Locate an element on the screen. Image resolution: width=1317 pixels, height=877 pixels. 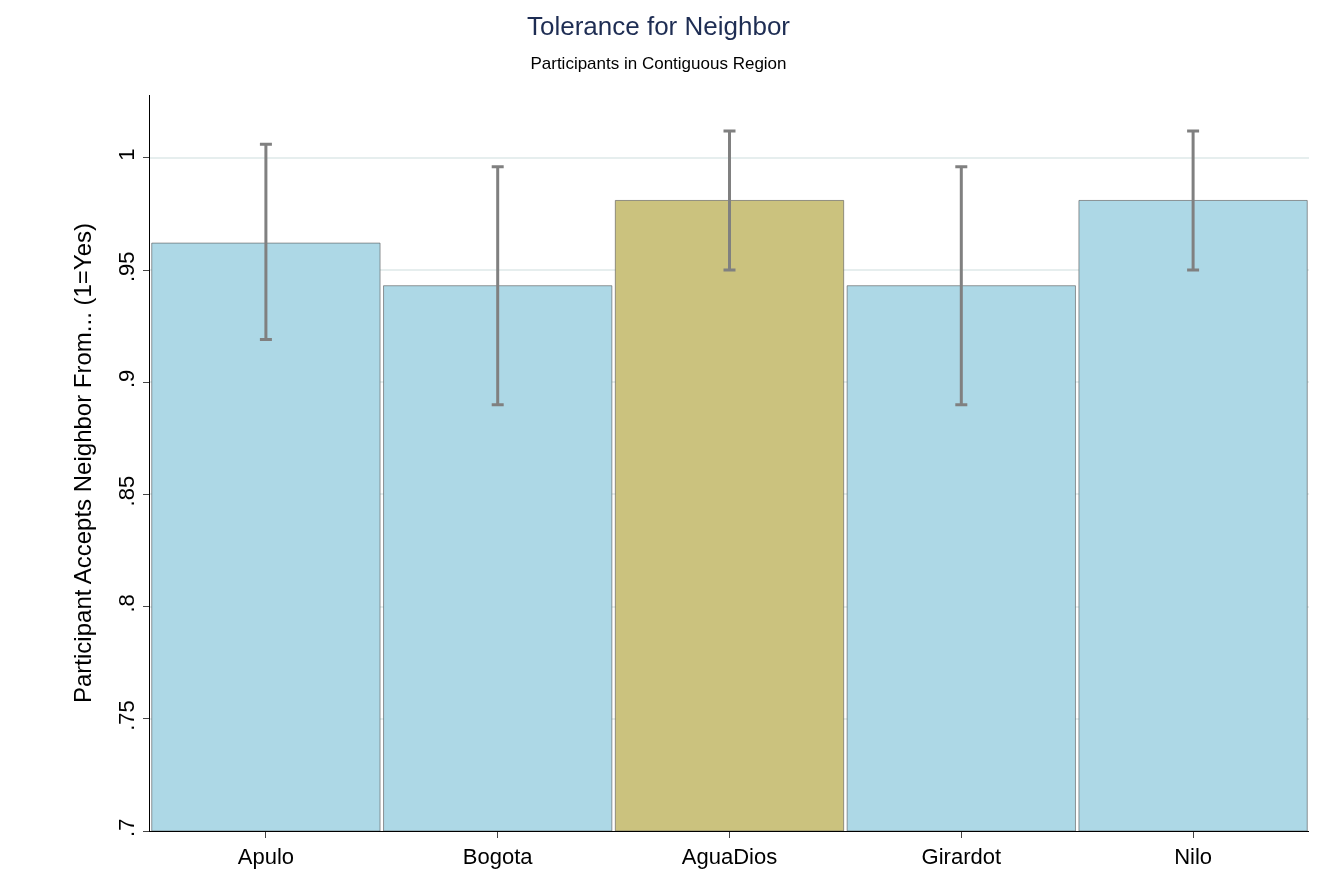
y-tick-label: .85 is located at coordinates (127, 491).